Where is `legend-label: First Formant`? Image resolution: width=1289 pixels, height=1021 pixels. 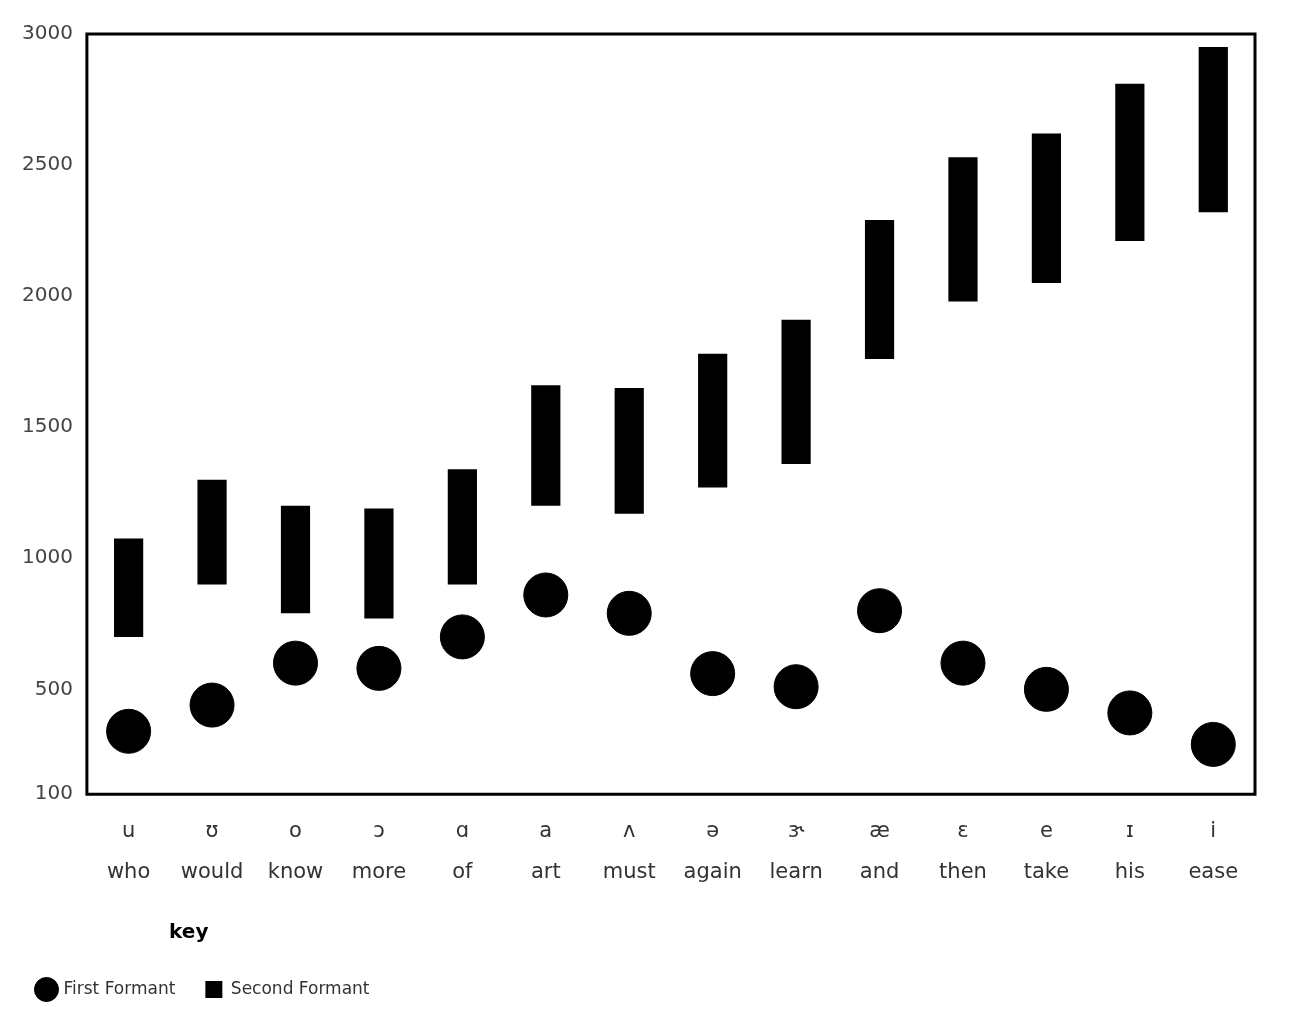
legend-label: First Formant is located at coordinates (119, 987).